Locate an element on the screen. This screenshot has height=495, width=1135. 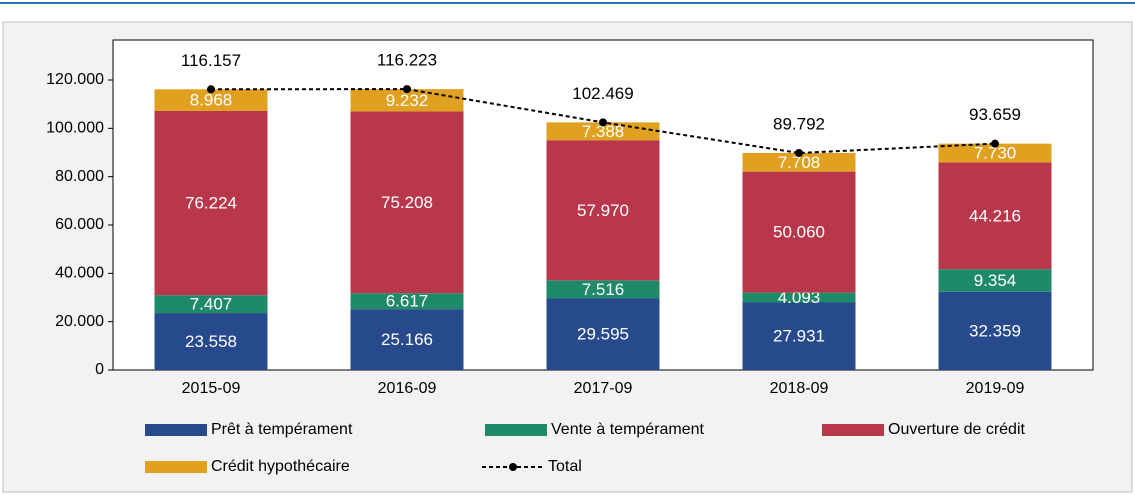
total-label: 102.469 is located at coordinates (602, 93).